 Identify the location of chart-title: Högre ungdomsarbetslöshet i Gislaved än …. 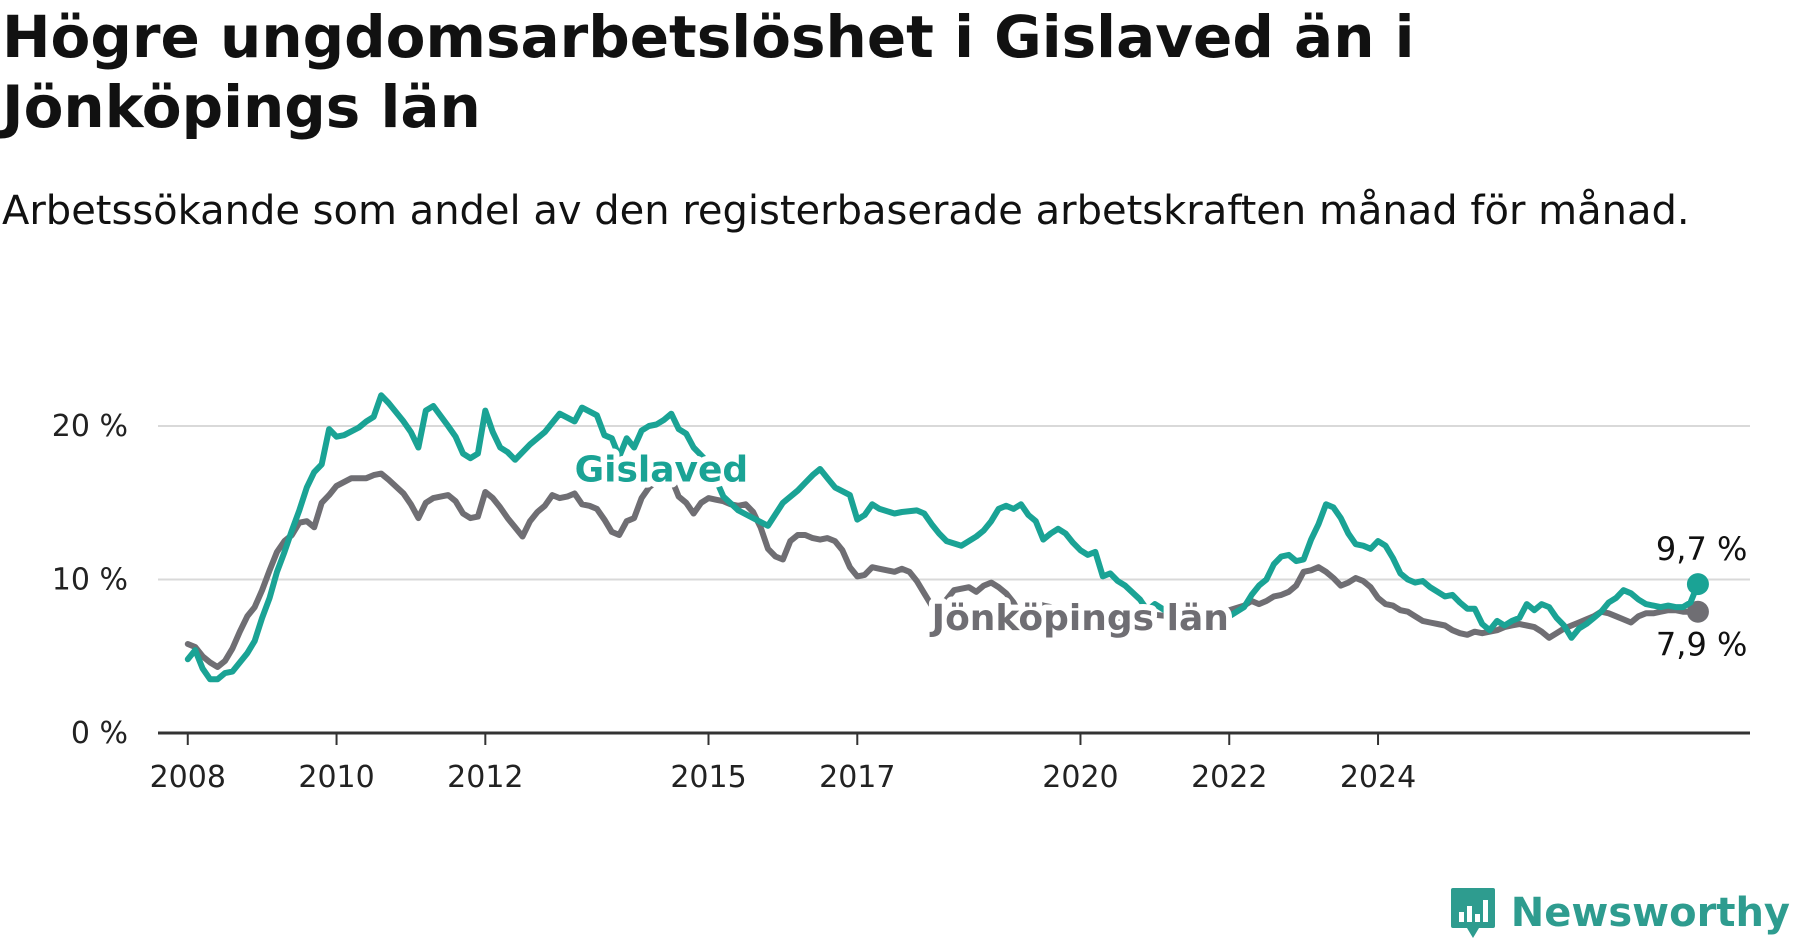
(708, 72).